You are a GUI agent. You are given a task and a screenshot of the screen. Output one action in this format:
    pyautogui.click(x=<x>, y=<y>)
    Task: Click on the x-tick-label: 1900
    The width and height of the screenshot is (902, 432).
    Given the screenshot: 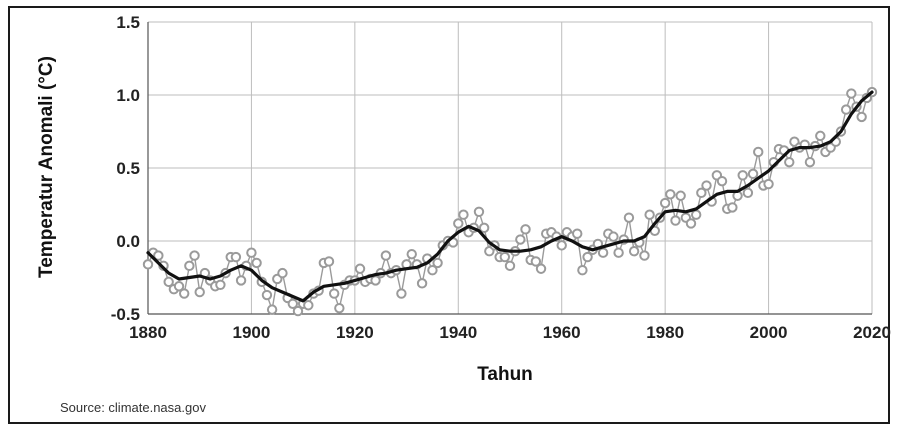 What is the action you would take?
    pyautogui.click(x=252, y=332)
    